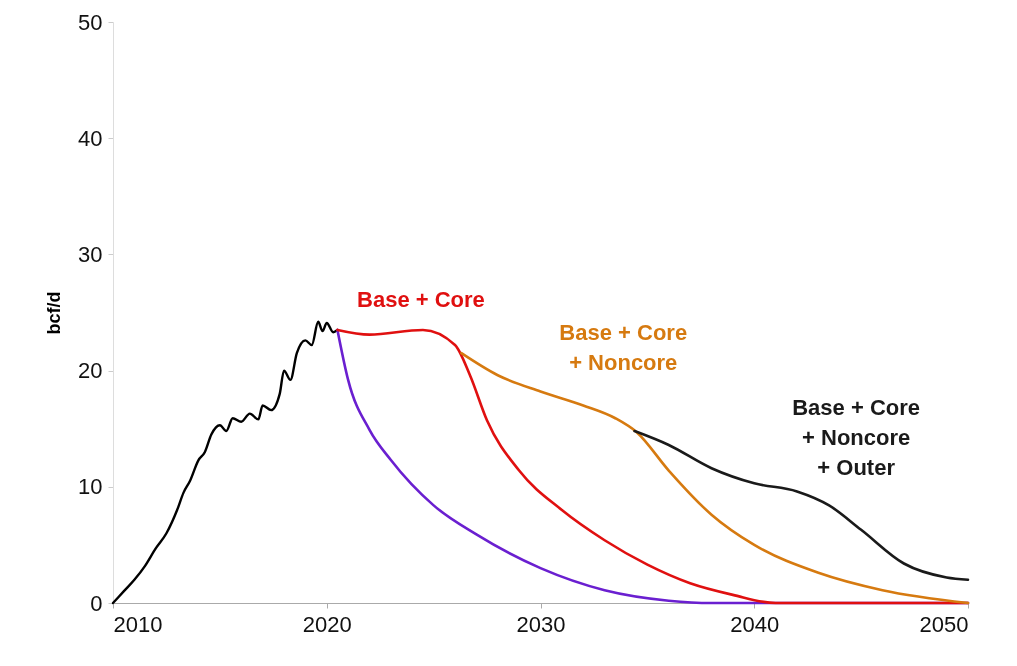  What do you see at coordinates (90, 254) in the screenshot?
I see `y-tick-label: 30` at bounding box center [90, 254].